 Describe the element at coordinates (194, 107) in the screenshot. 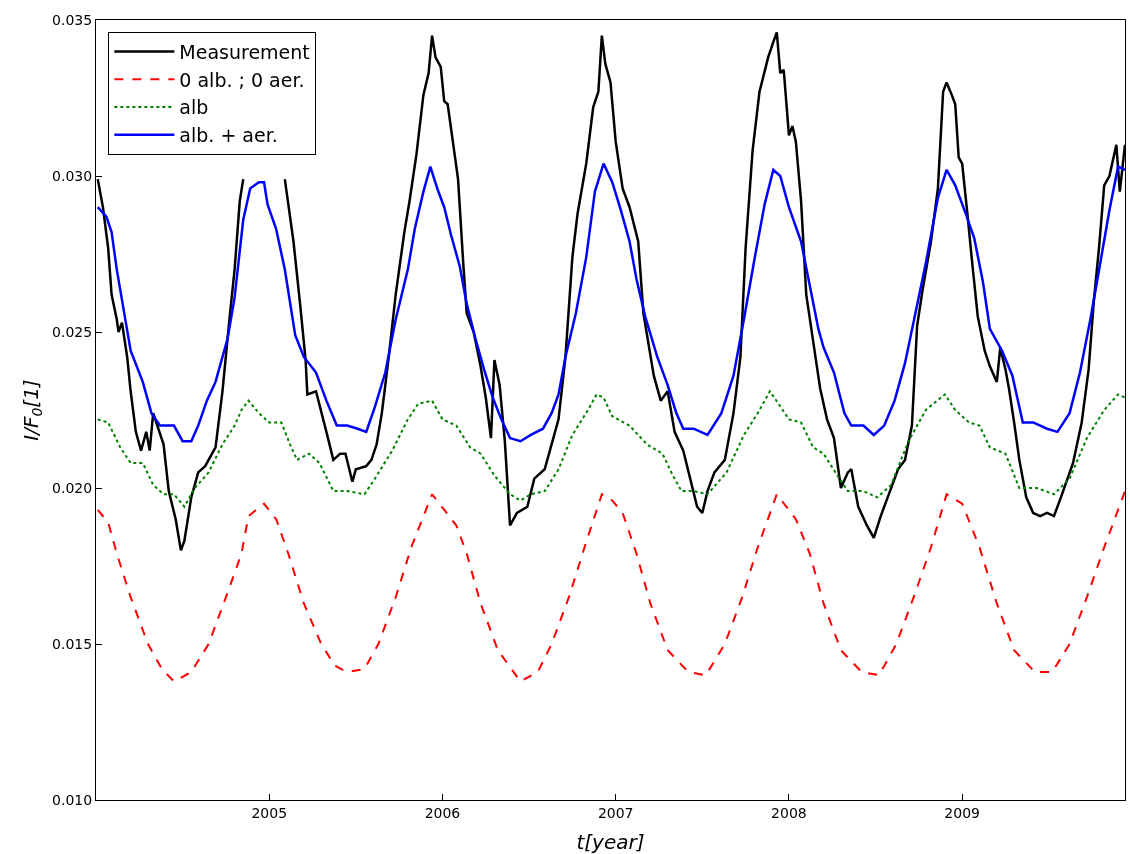

I see `legend-label: alb` at that location.